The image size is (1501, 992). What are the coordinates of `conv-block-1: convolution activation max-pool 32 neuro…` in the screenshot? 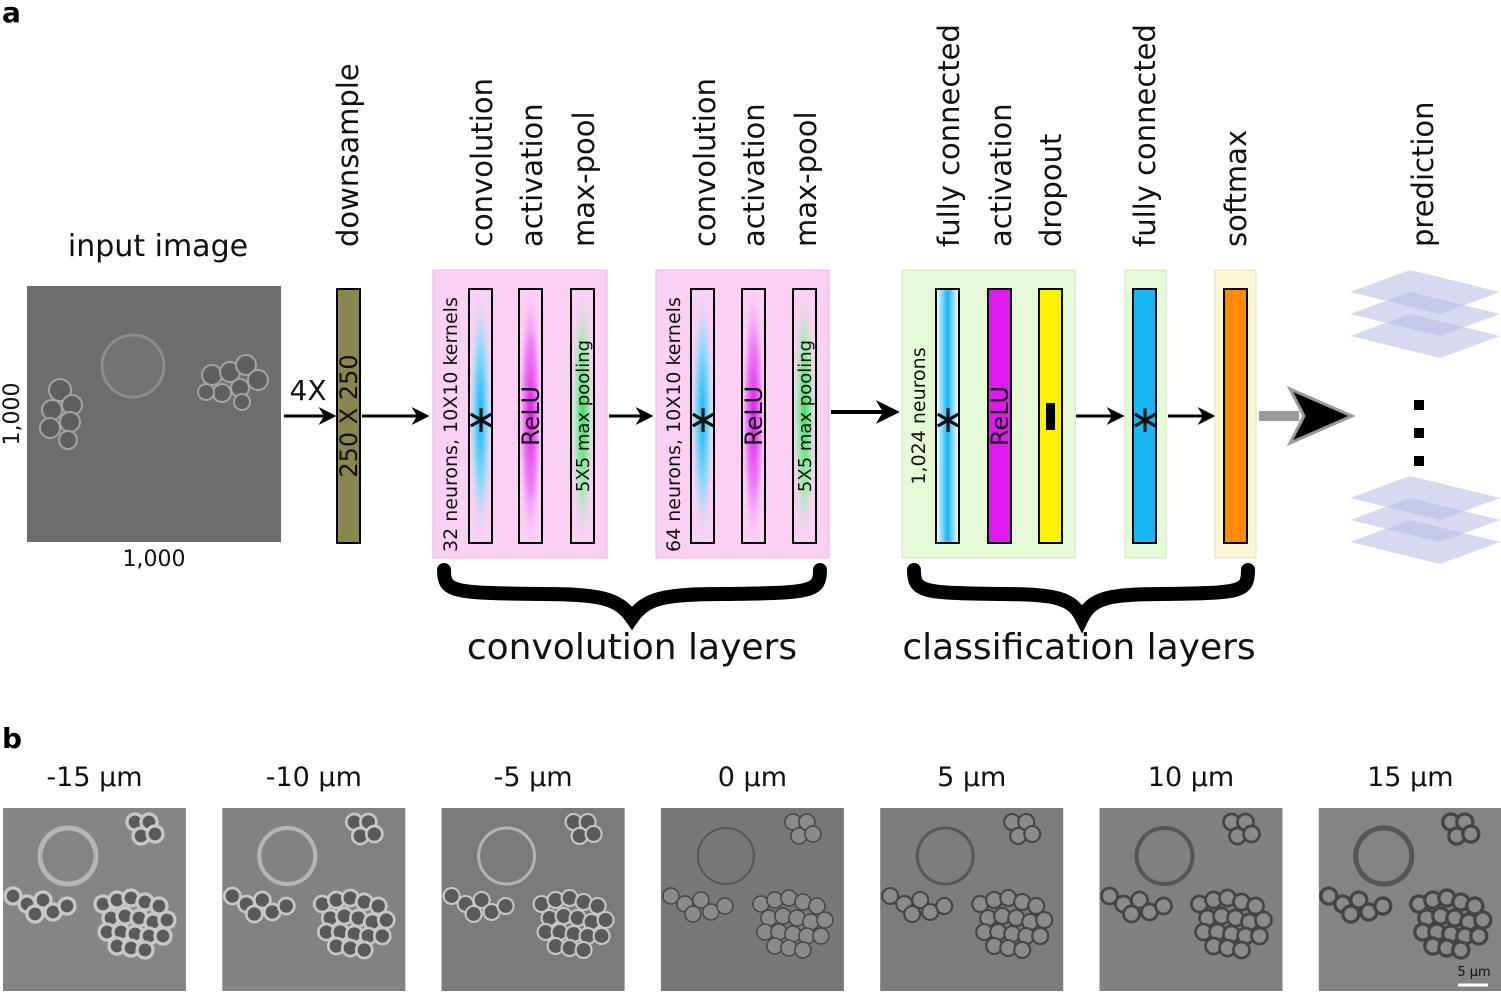 It's located at (520, 318).